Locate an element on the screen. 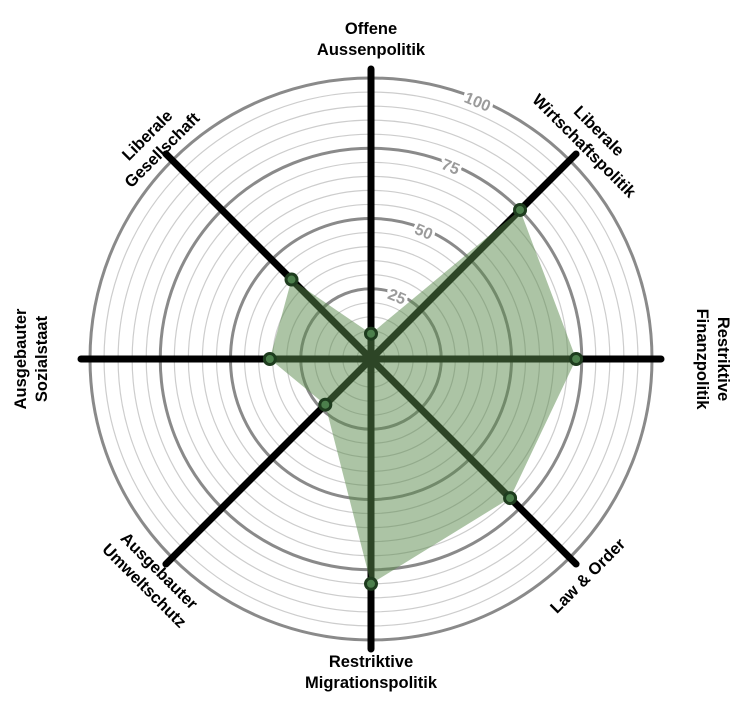 The width and height of the screenshot is (744, 720). svg-text: Sozialstaat is located at coordinates (42, 358).